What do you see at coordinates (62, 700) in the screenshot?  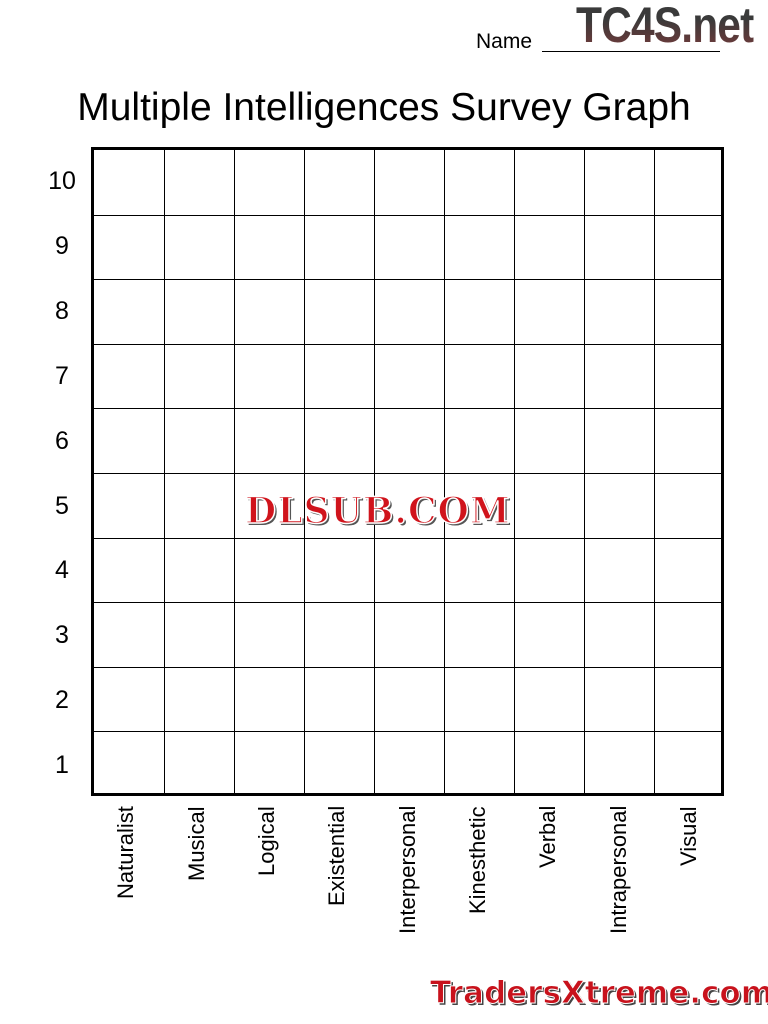 I see `y-axis-label: 2` at bounding box center [62, 700].